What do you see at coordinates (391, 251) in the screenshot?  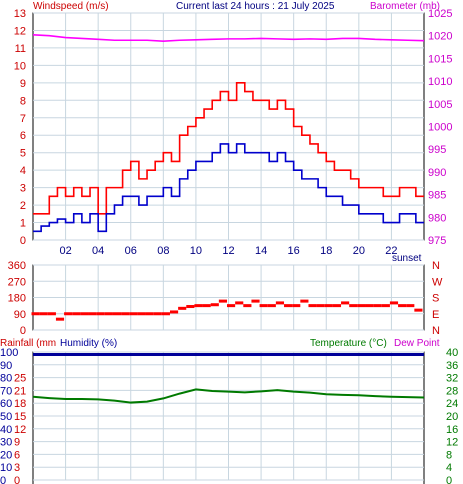 I see `x-tick: 22` at bounding box center [391, 251].